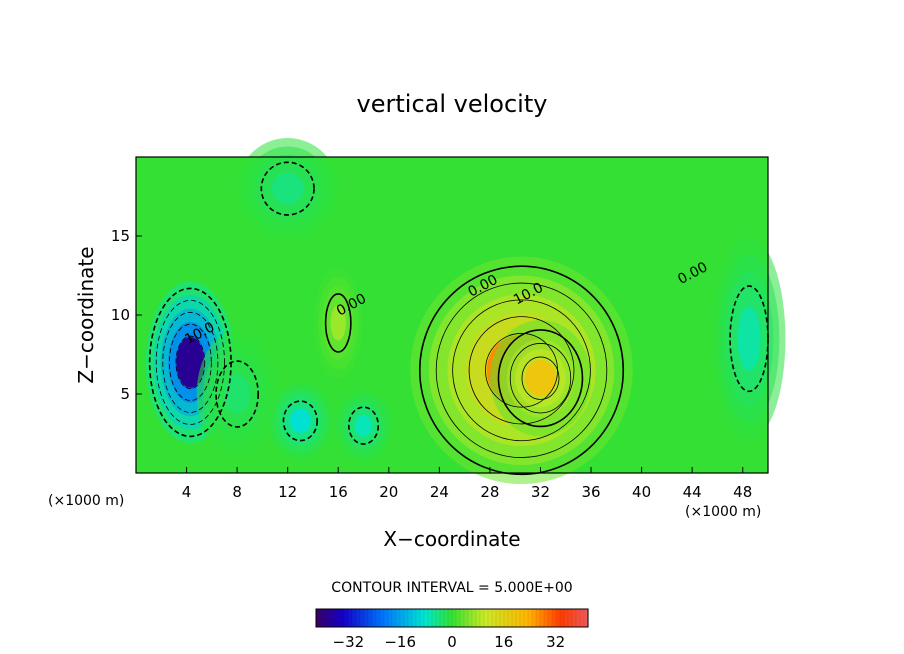 The image size is (904, 654). Describe the element at coordinates (120, 236) in the screenshot. I see `y-tick-label-2: 15` at that location.